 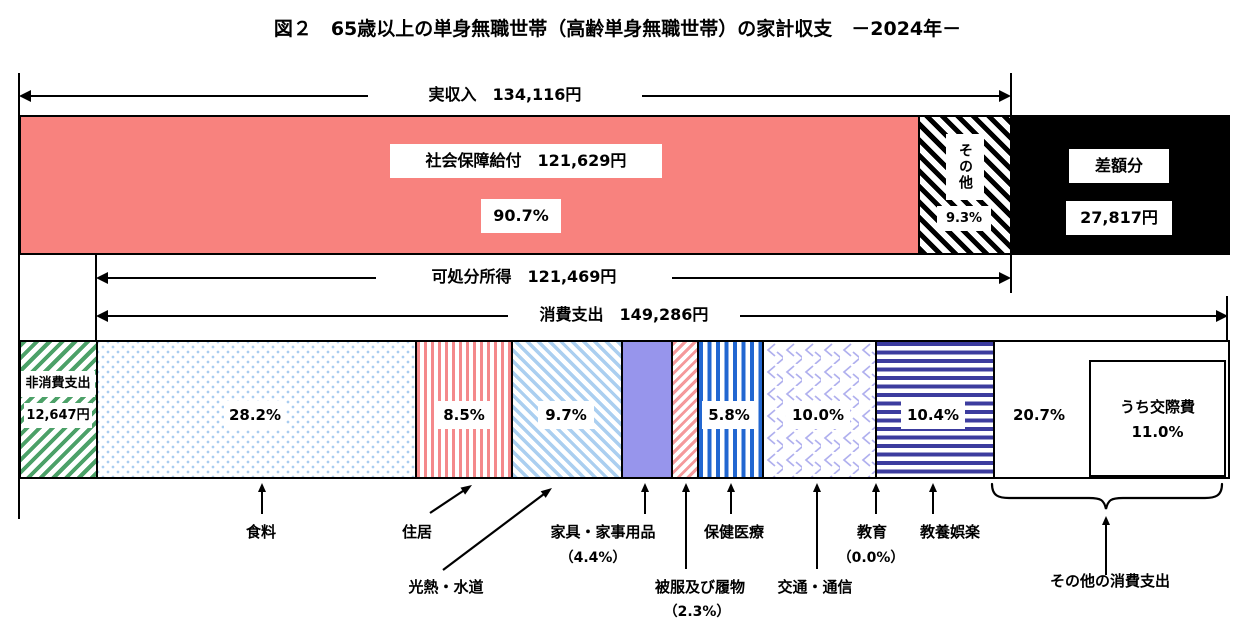 I want to click on other-consumption-arrow, so click(x=1106, y=545).